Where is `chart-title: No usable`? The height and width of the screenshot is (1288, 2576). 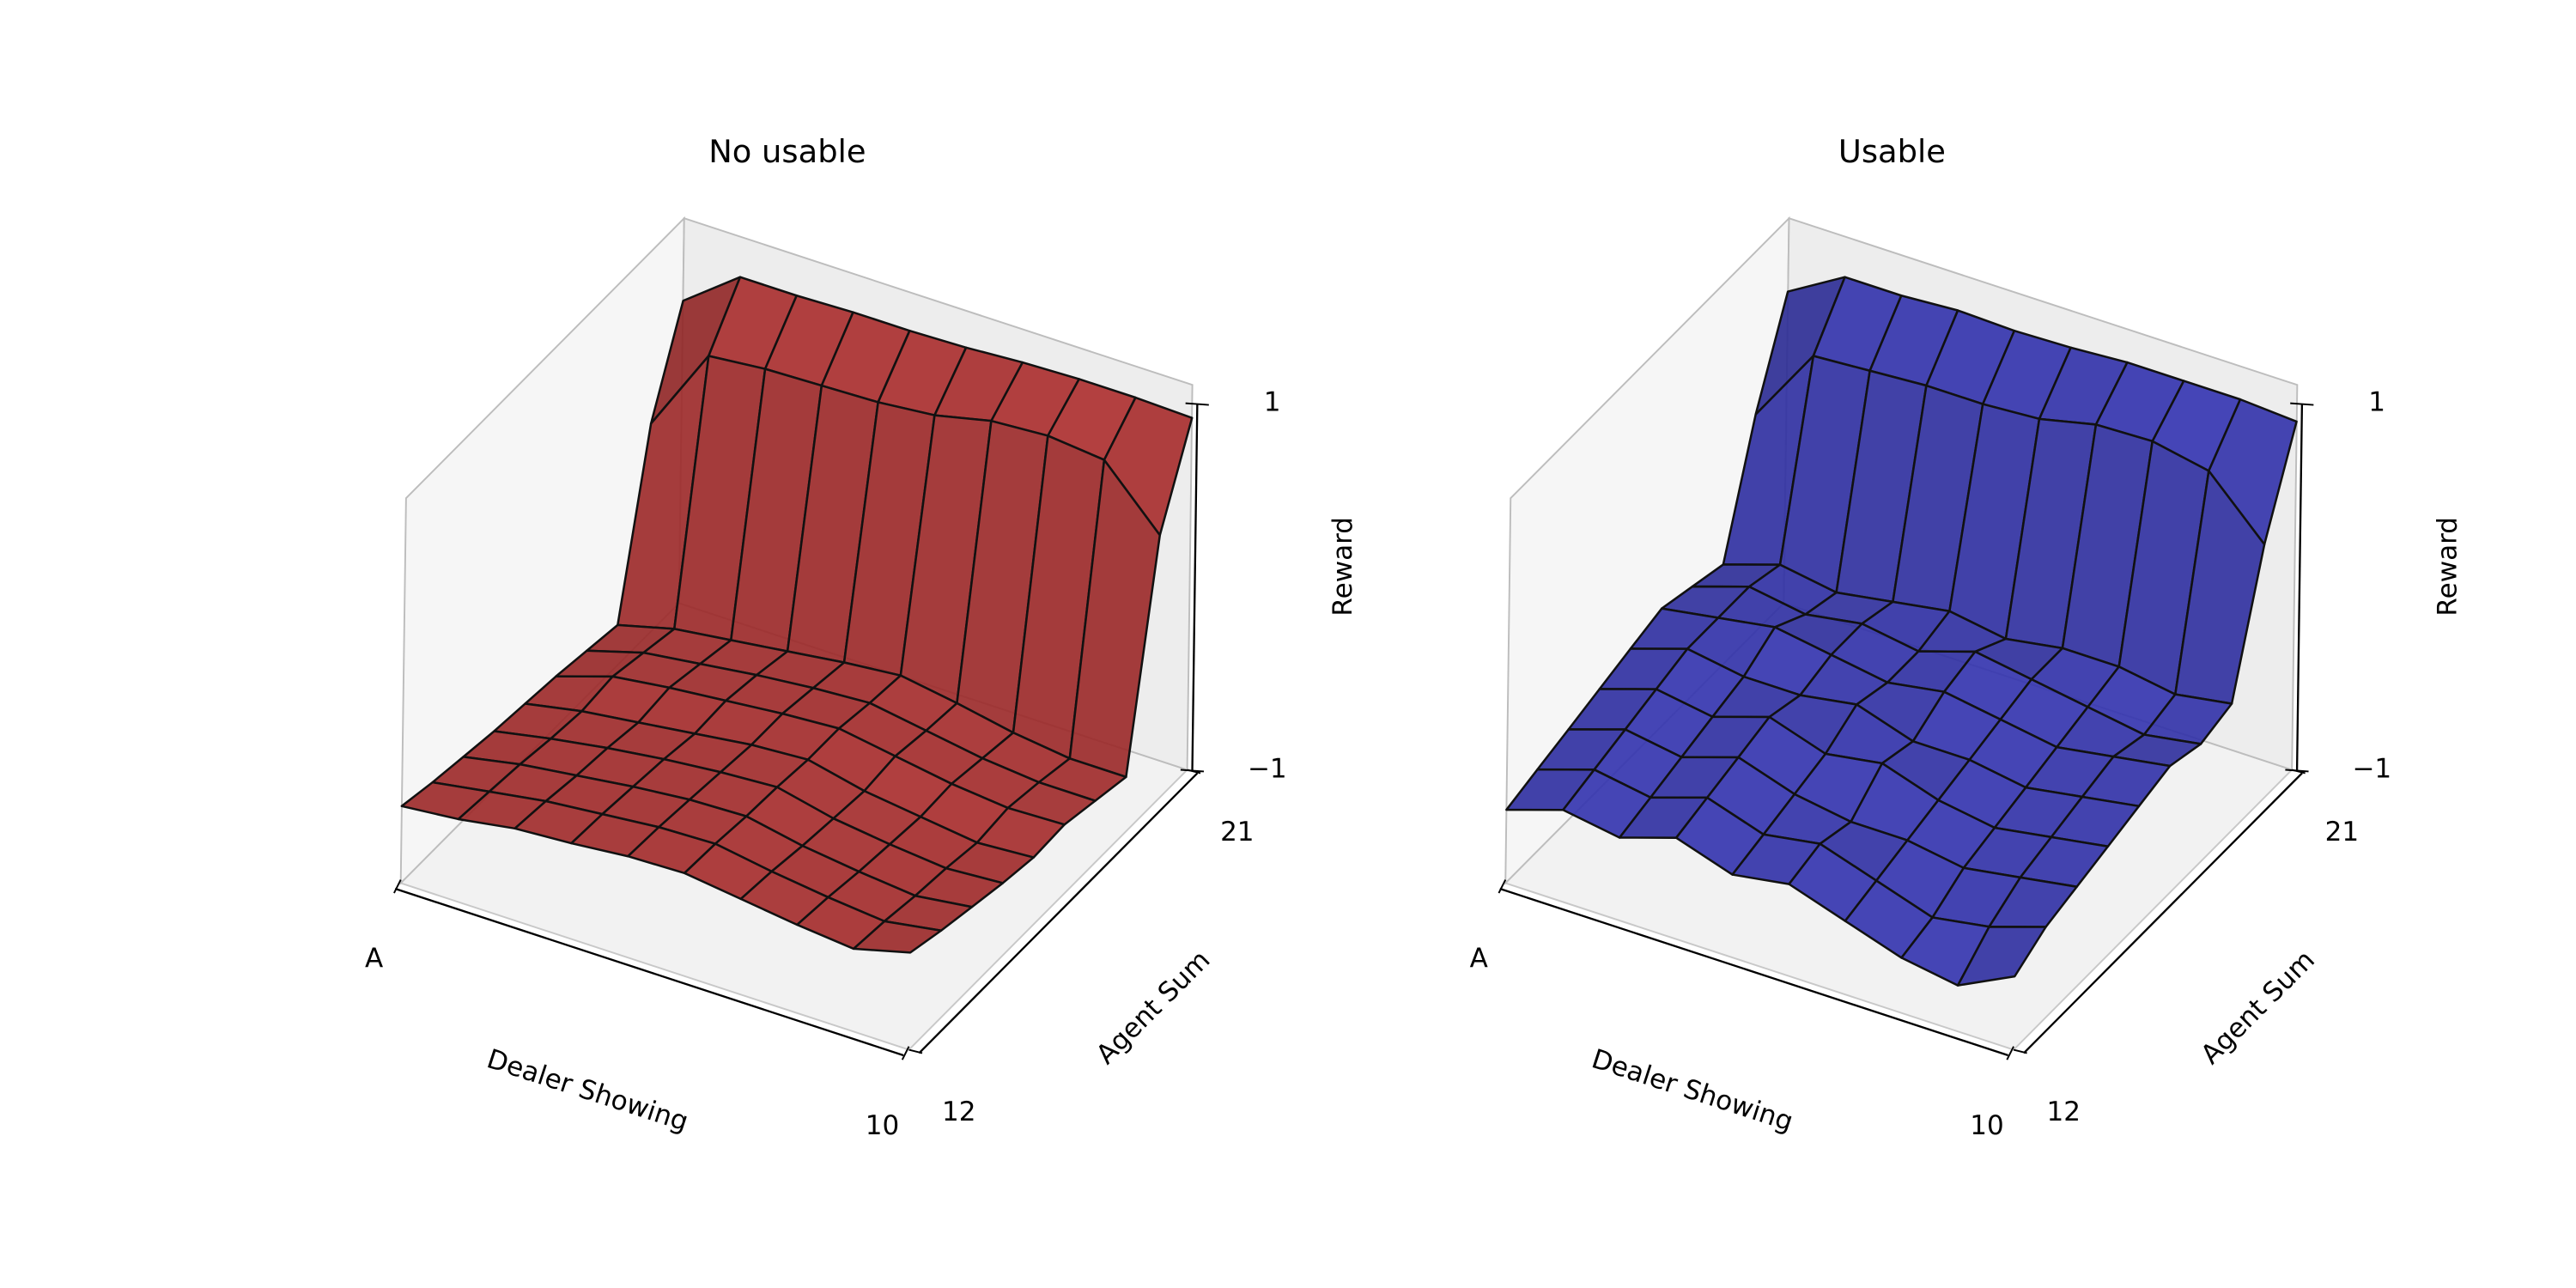
chart-title: No usable is located at coordinates (787, 151).